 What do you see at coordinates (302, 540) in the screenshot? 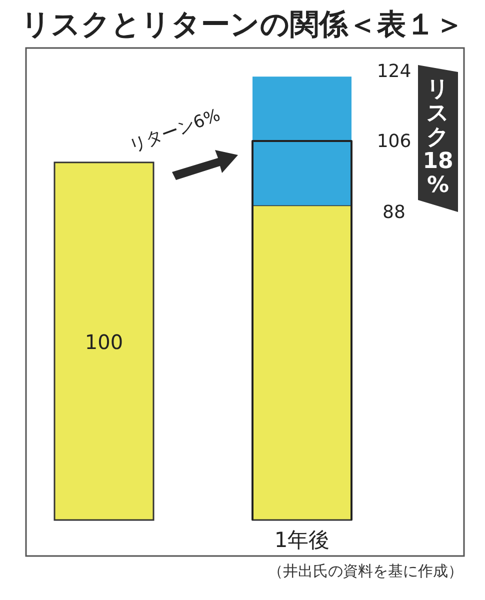
I see `x-tick-label: 1年後` at bounding box center [302, 540].